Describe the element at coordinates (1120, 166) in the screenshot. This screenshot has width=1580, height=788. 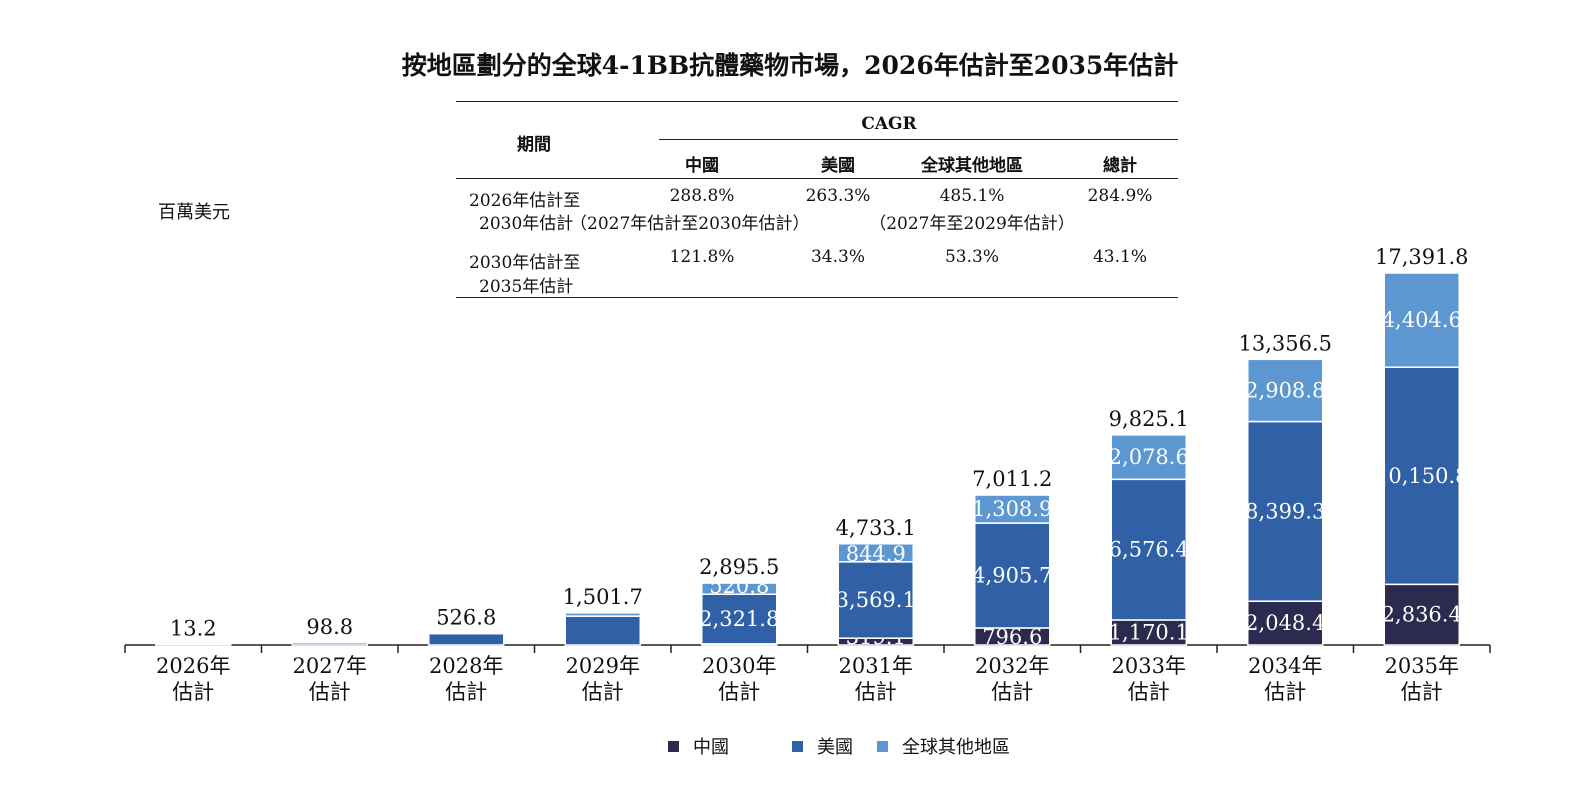
I see `header-total: 總計` at that location.